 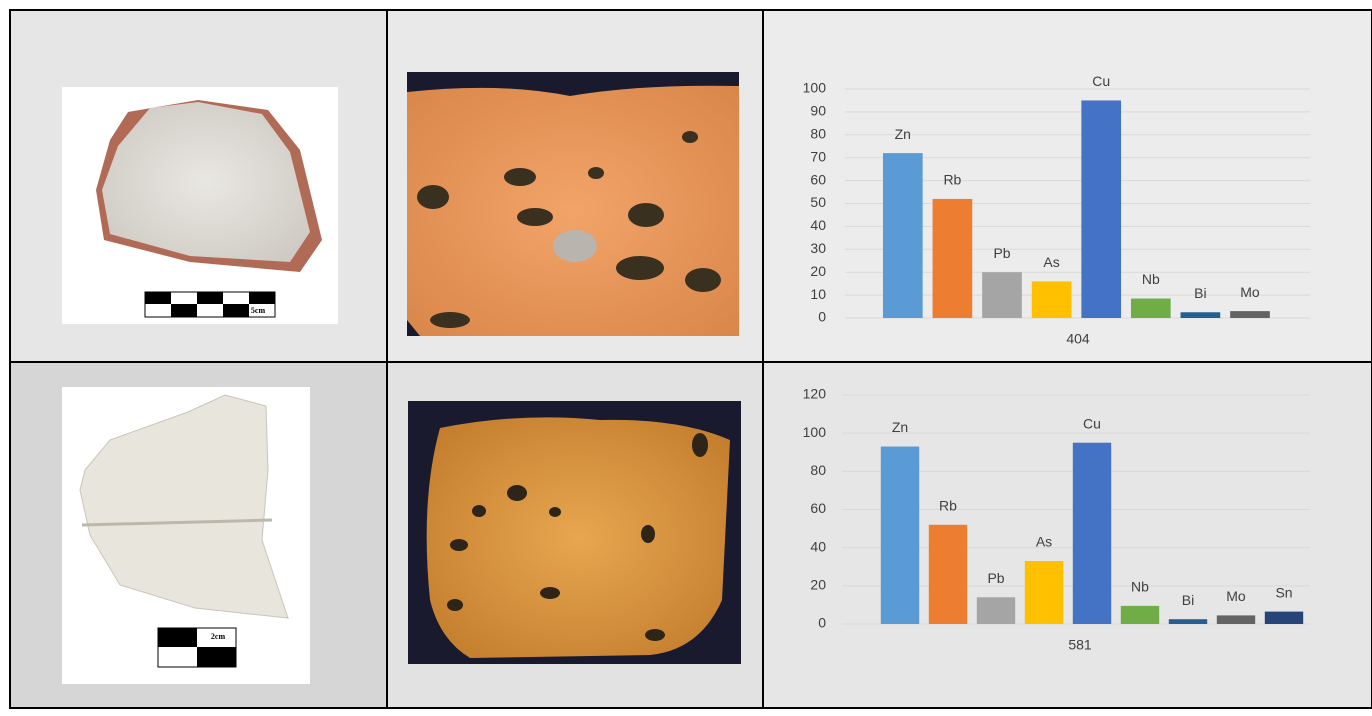 What do you see at coordinates (818, 156) in the screenshot?
I see `y-tick-label: 70` at bounding box center [818, 156].